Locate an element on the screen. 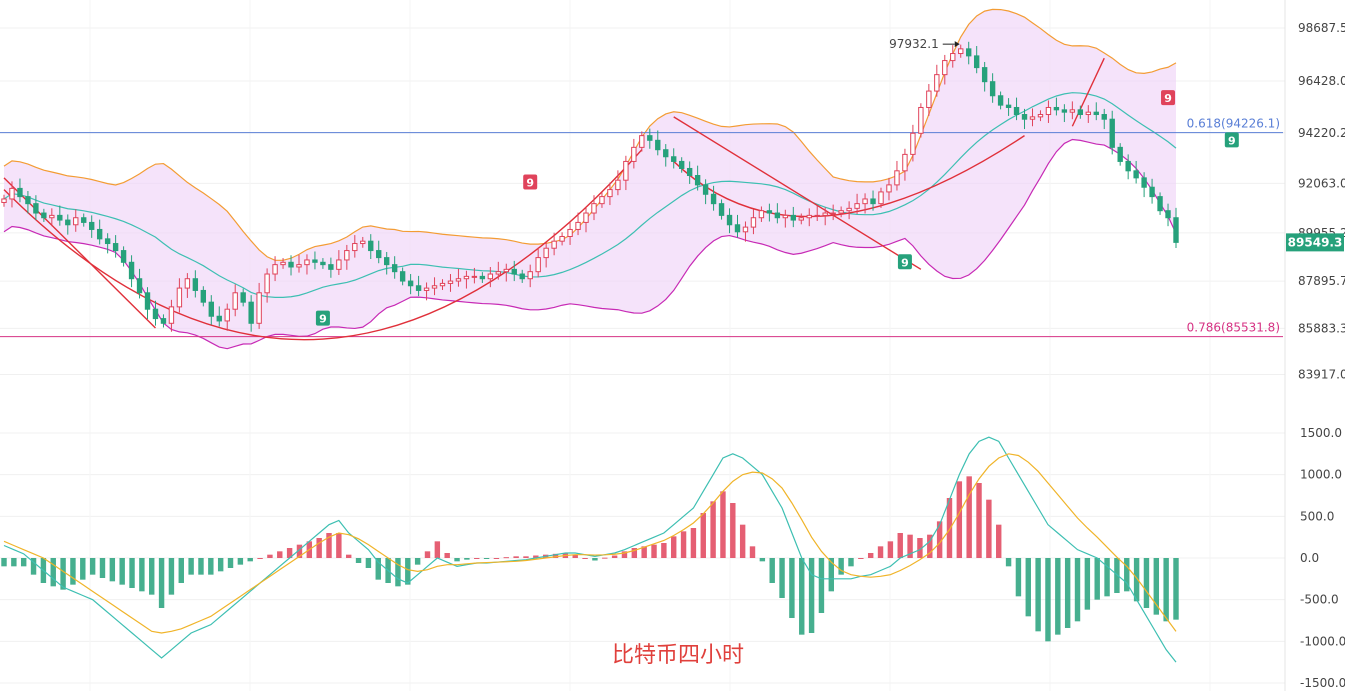  current-price-tag is located at coordinates (1315, 242).